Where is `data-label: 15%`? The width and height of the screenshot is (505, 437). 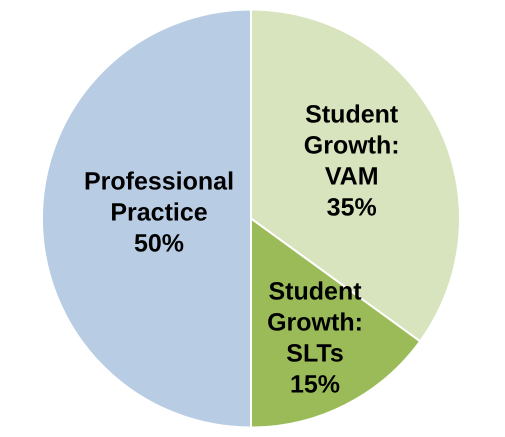 data-label: 15% is located at coordinates (315, 384).